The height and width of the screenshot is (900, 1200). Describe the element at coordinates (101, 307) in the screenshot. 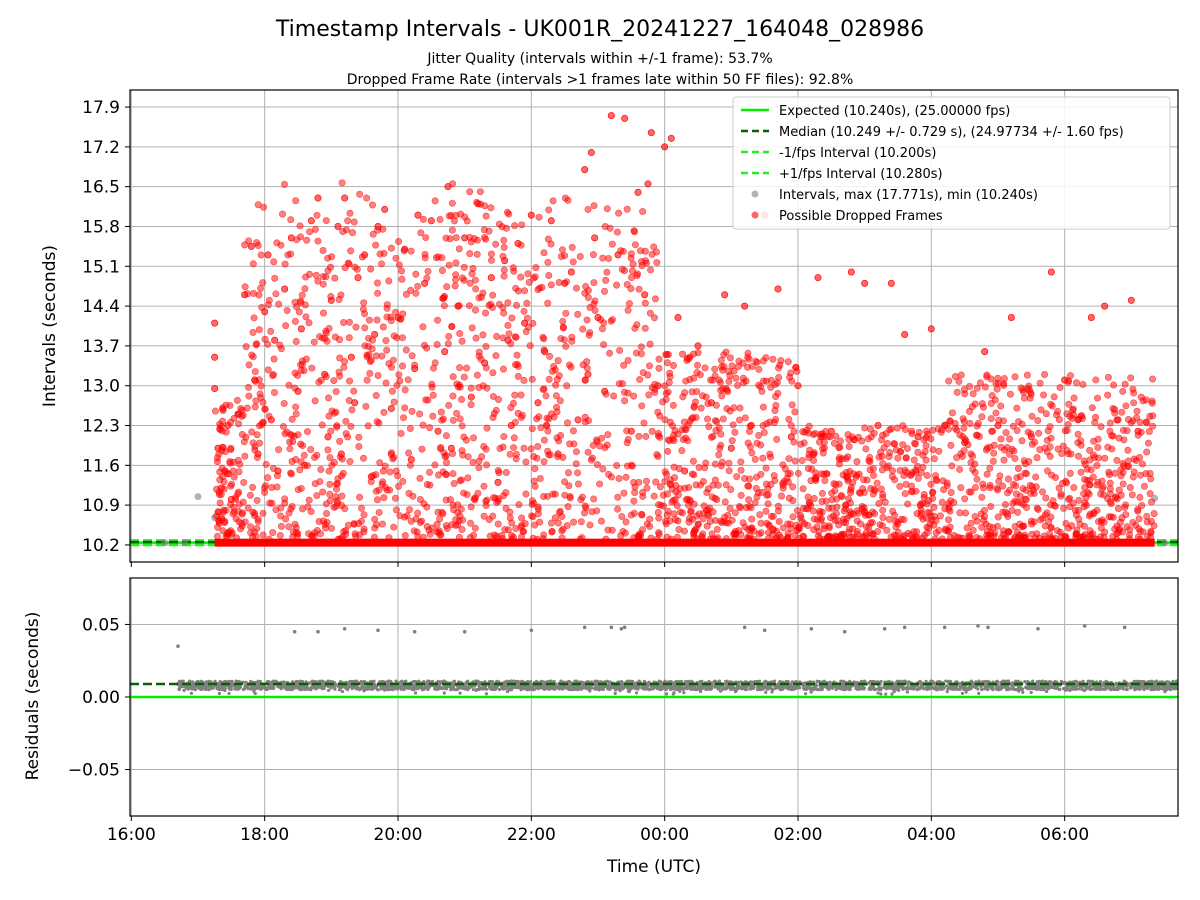

I see `top-y-tick-label: 14.4` at that location.